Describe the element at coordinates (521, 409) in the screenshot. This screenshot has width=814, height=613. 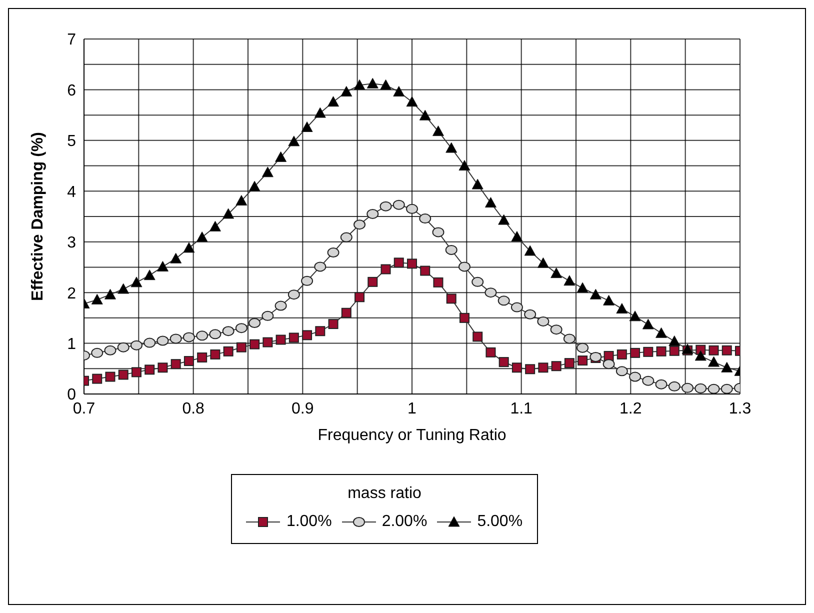
I see `x-tick-label: 1.1` at that location.